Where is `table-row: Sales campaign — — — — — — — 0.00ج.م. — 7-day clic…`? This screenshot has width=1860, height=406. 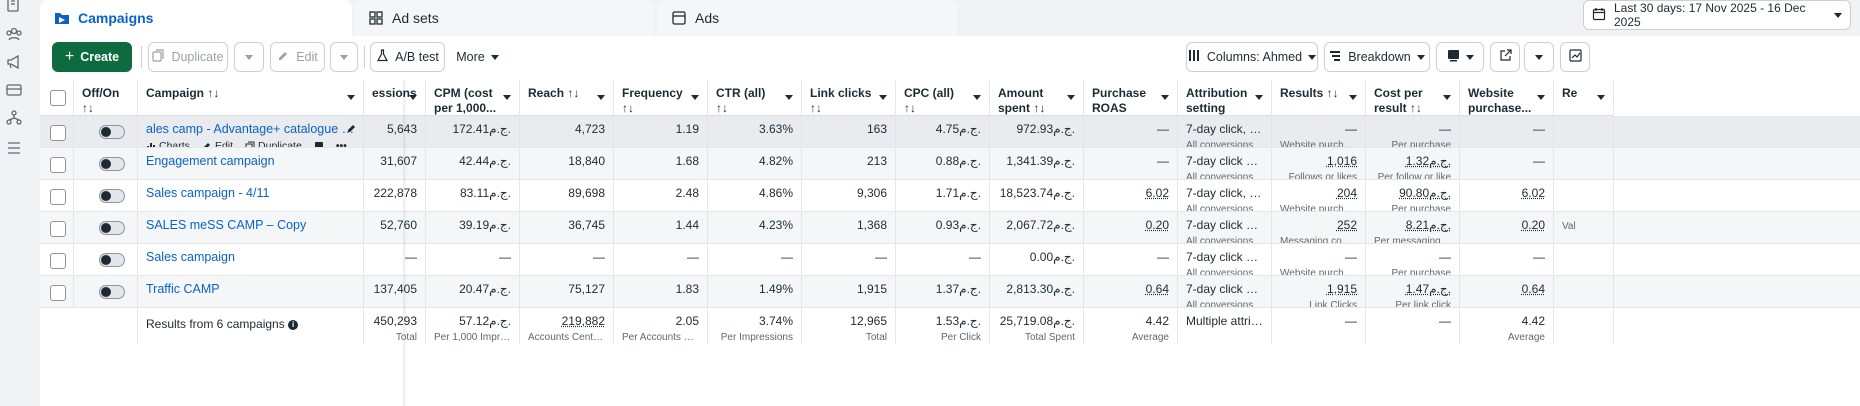 table-row: Sales campaign — — — — — — — 0.00ج.م. — 7-day clic… is located at coordinates (950, 260).